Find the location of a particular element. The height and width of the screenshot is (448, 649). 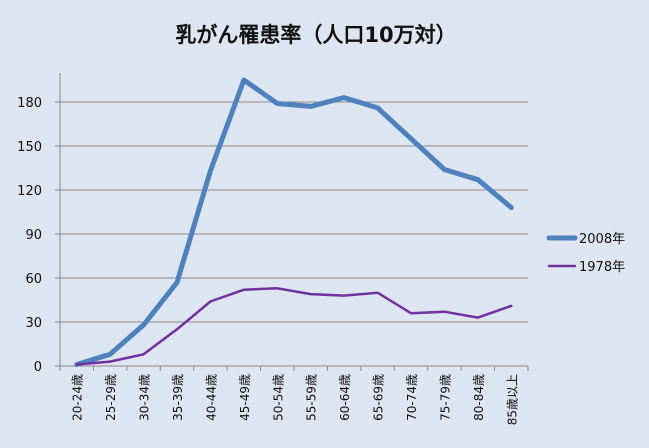

y-tick-label: 150 is located at coordinates (29, 147).